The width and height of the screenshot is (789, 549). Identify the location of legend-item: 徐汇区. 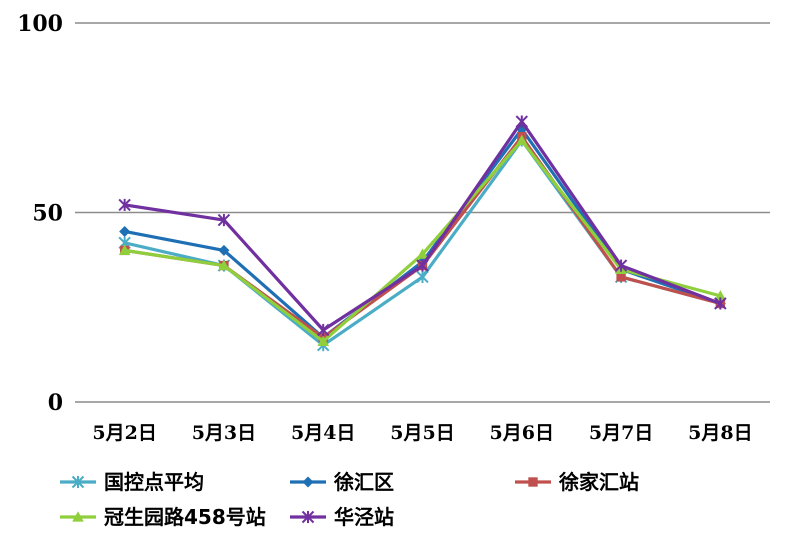
(342, 482).